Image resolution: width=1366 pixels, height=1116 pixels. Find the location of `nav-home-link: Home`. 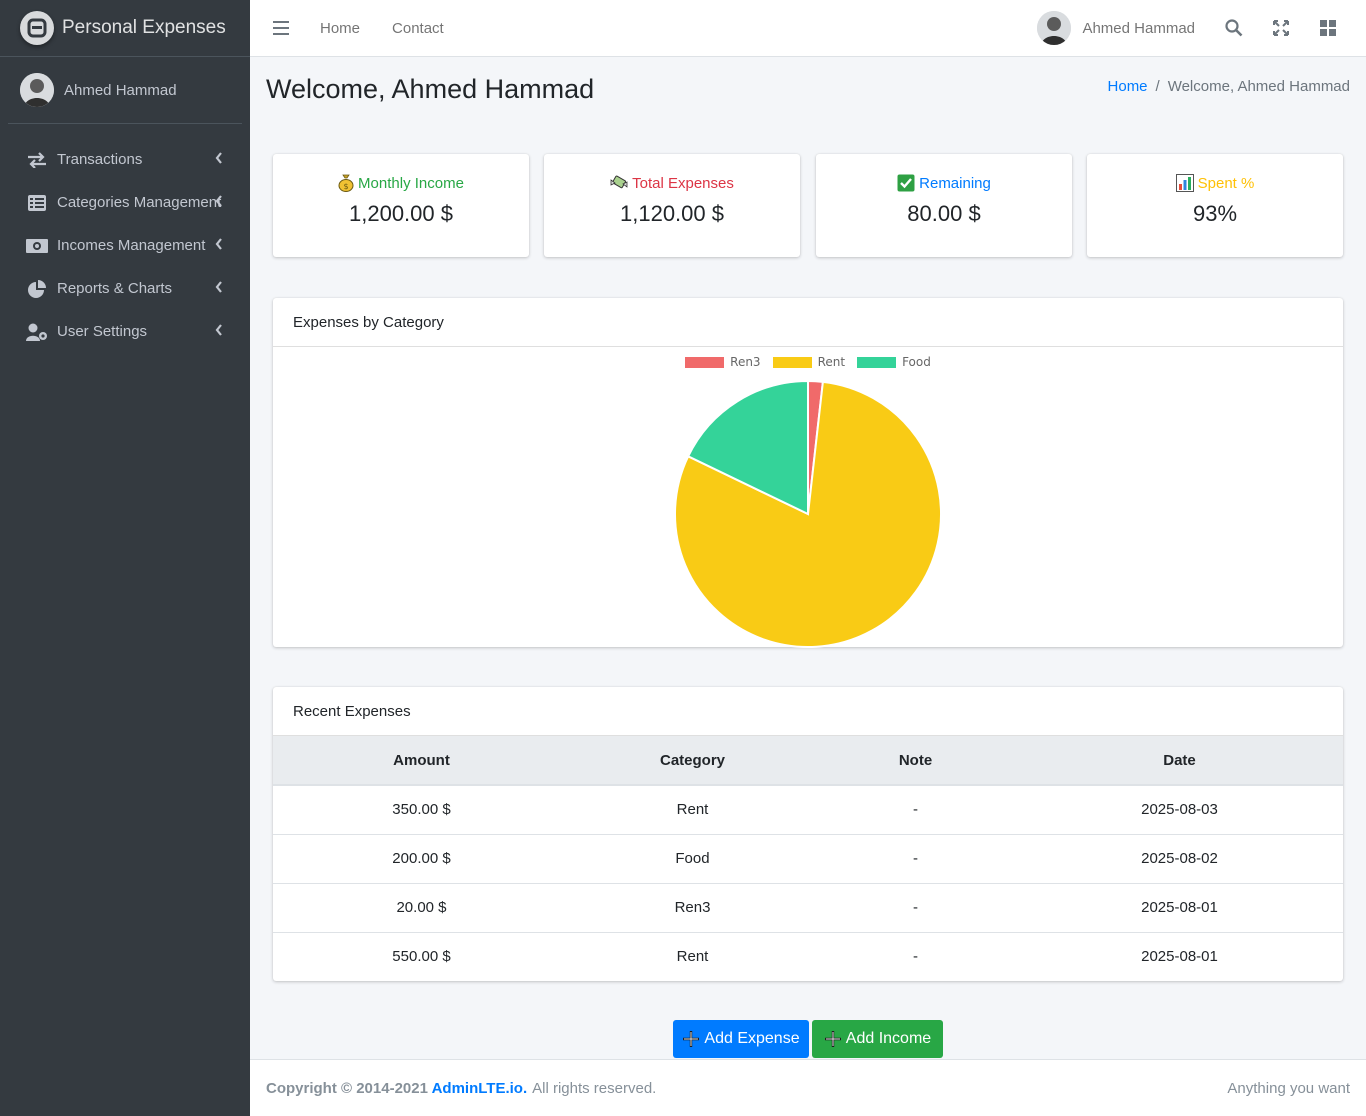

nav-home-link: Home is located at coordinates (340, 28).